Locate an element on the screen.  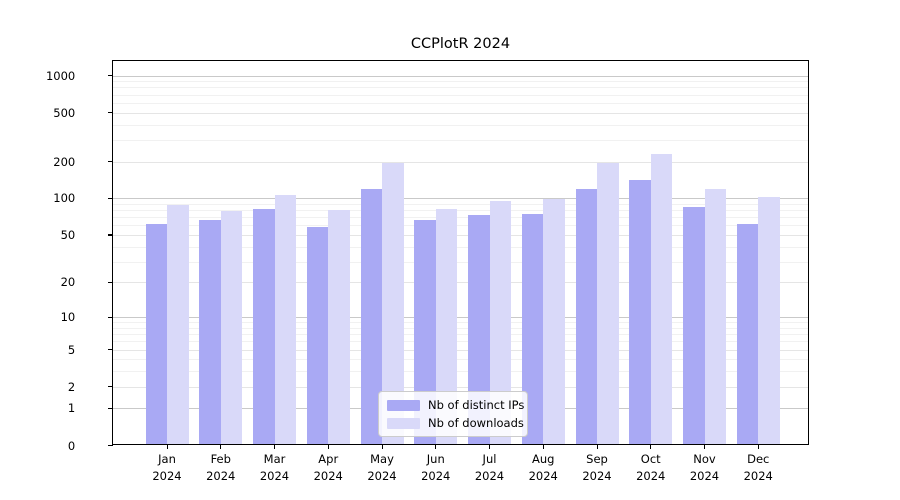
legend-label-downloads: Nb of downloads is located at coordinates (476, 423).